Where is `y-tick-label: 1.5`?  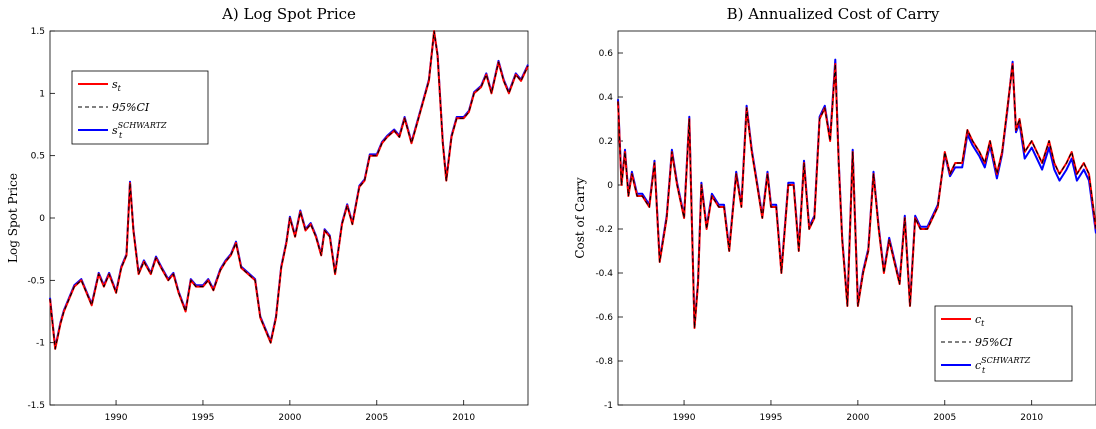
y-tick-label: 1.5 is located at coordinates (38, 32).